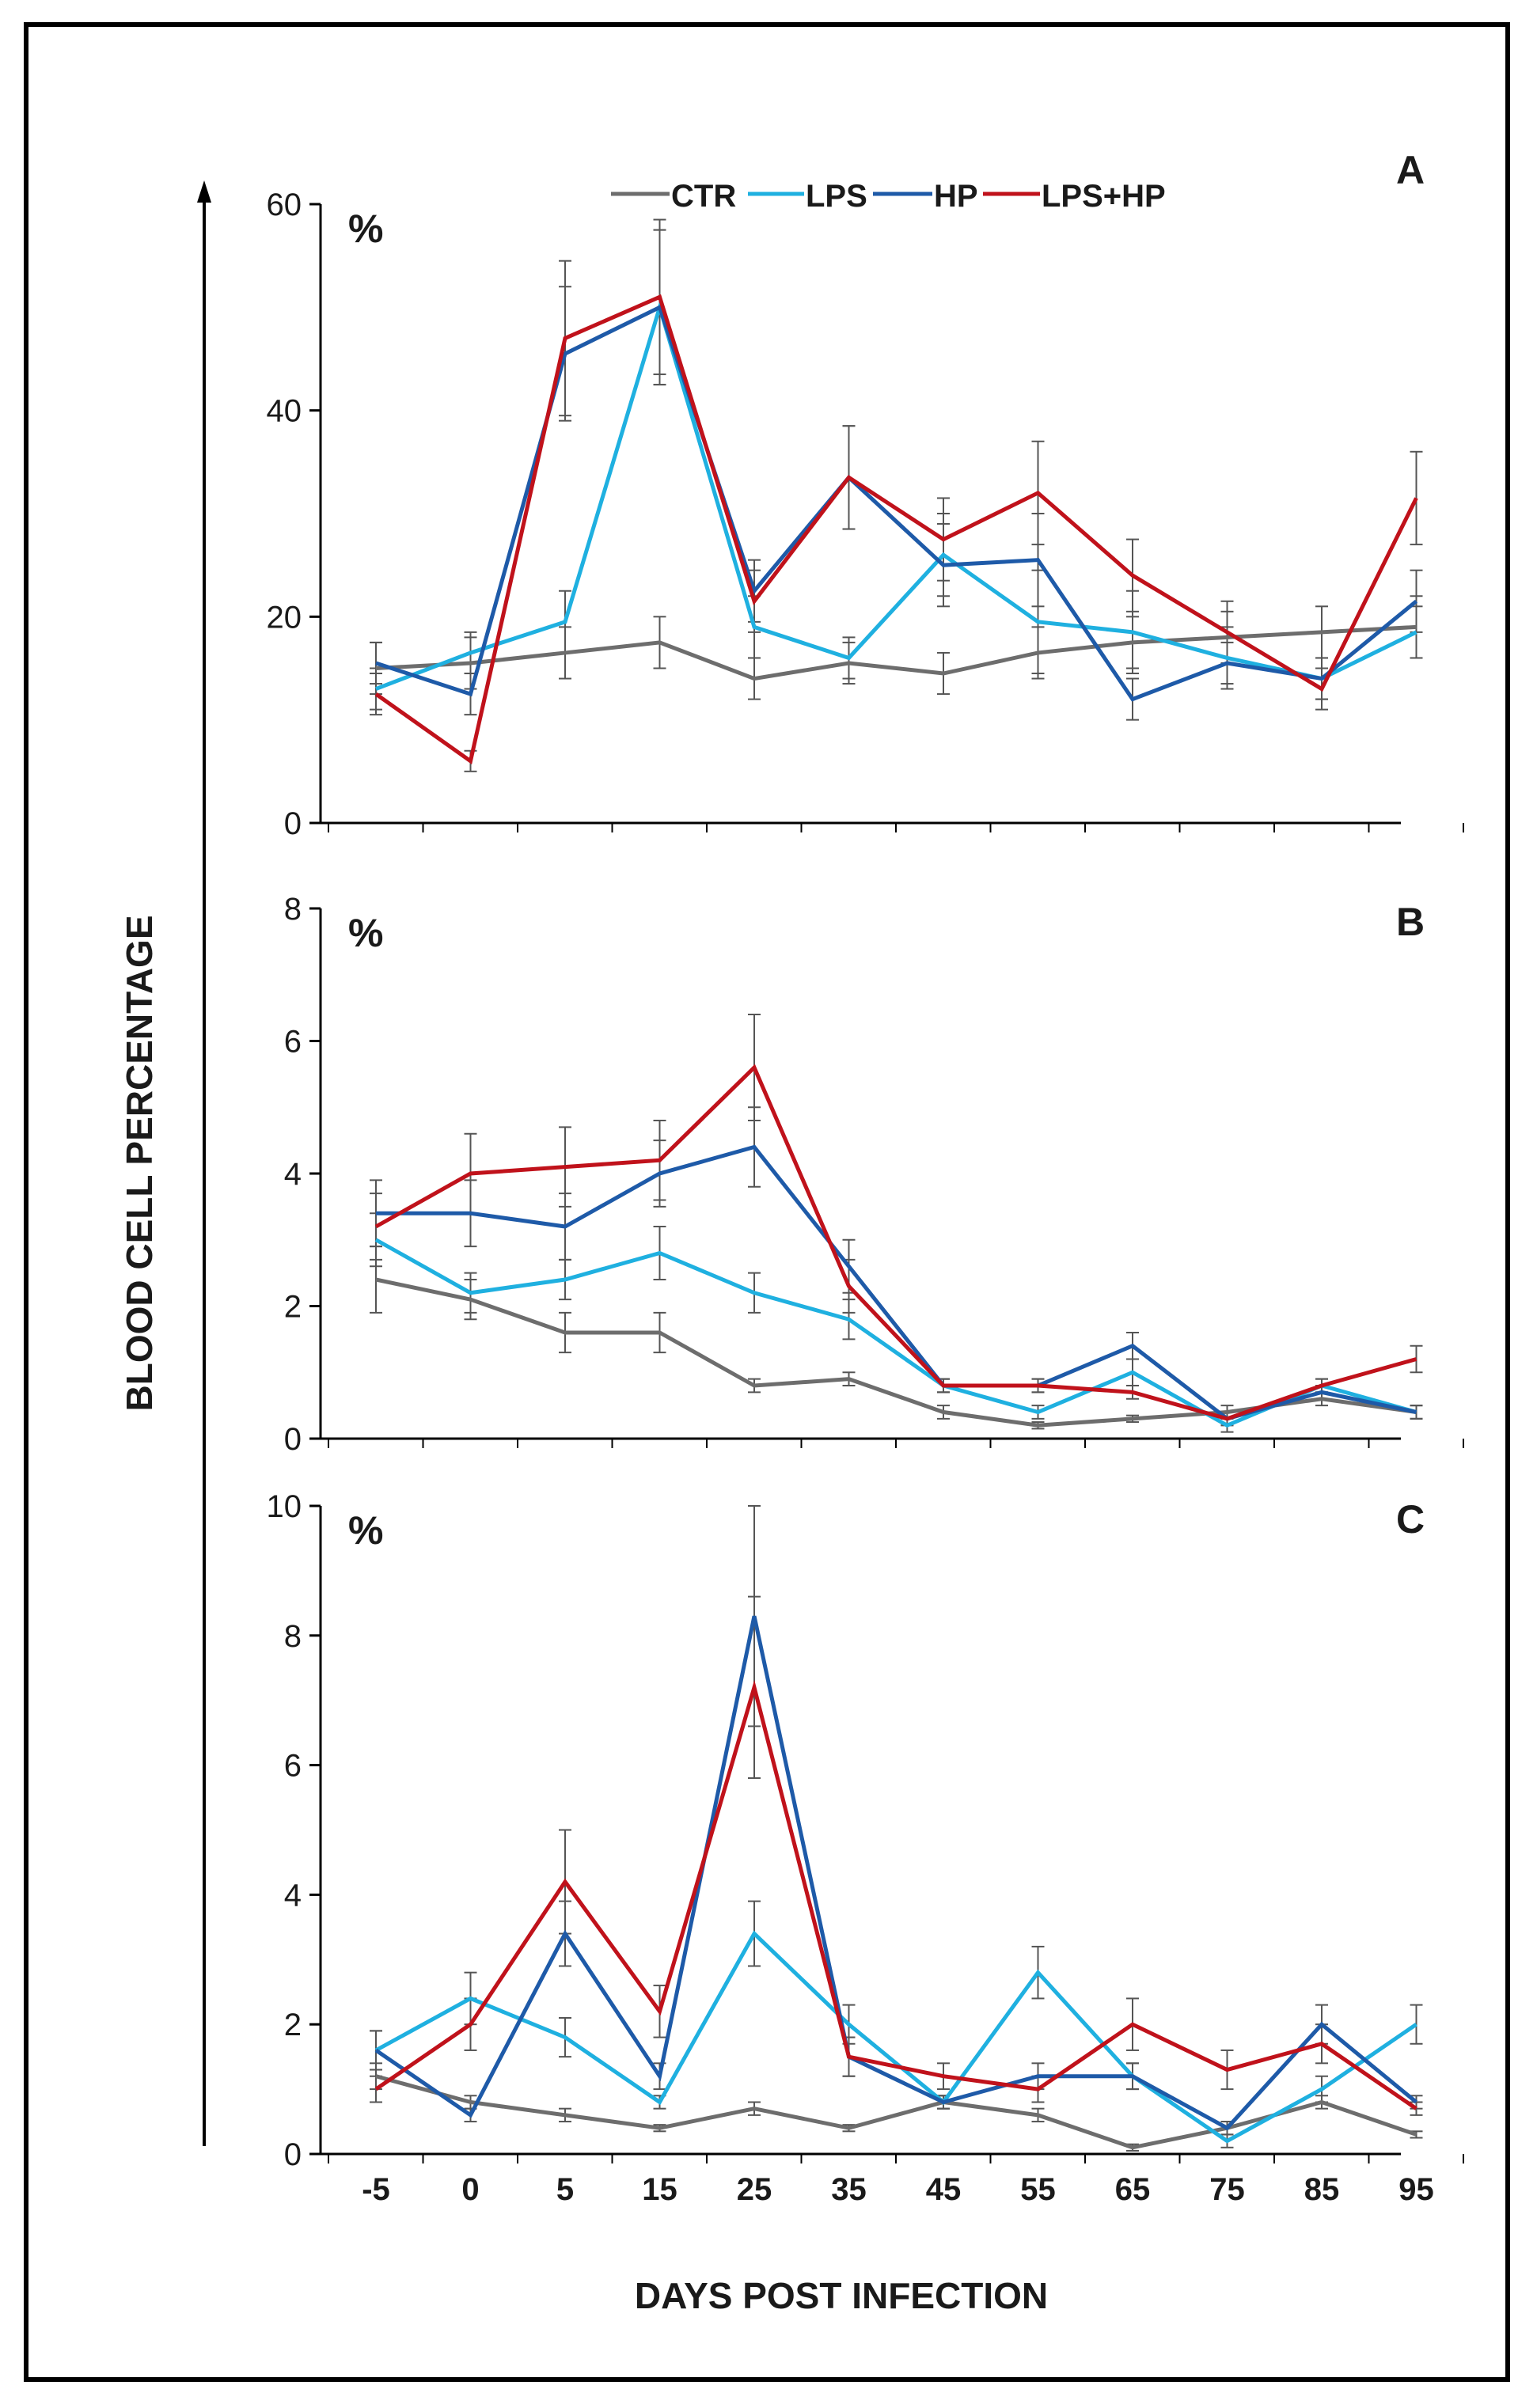  I want to click on y-tick-label: 60, so click(284, 205).